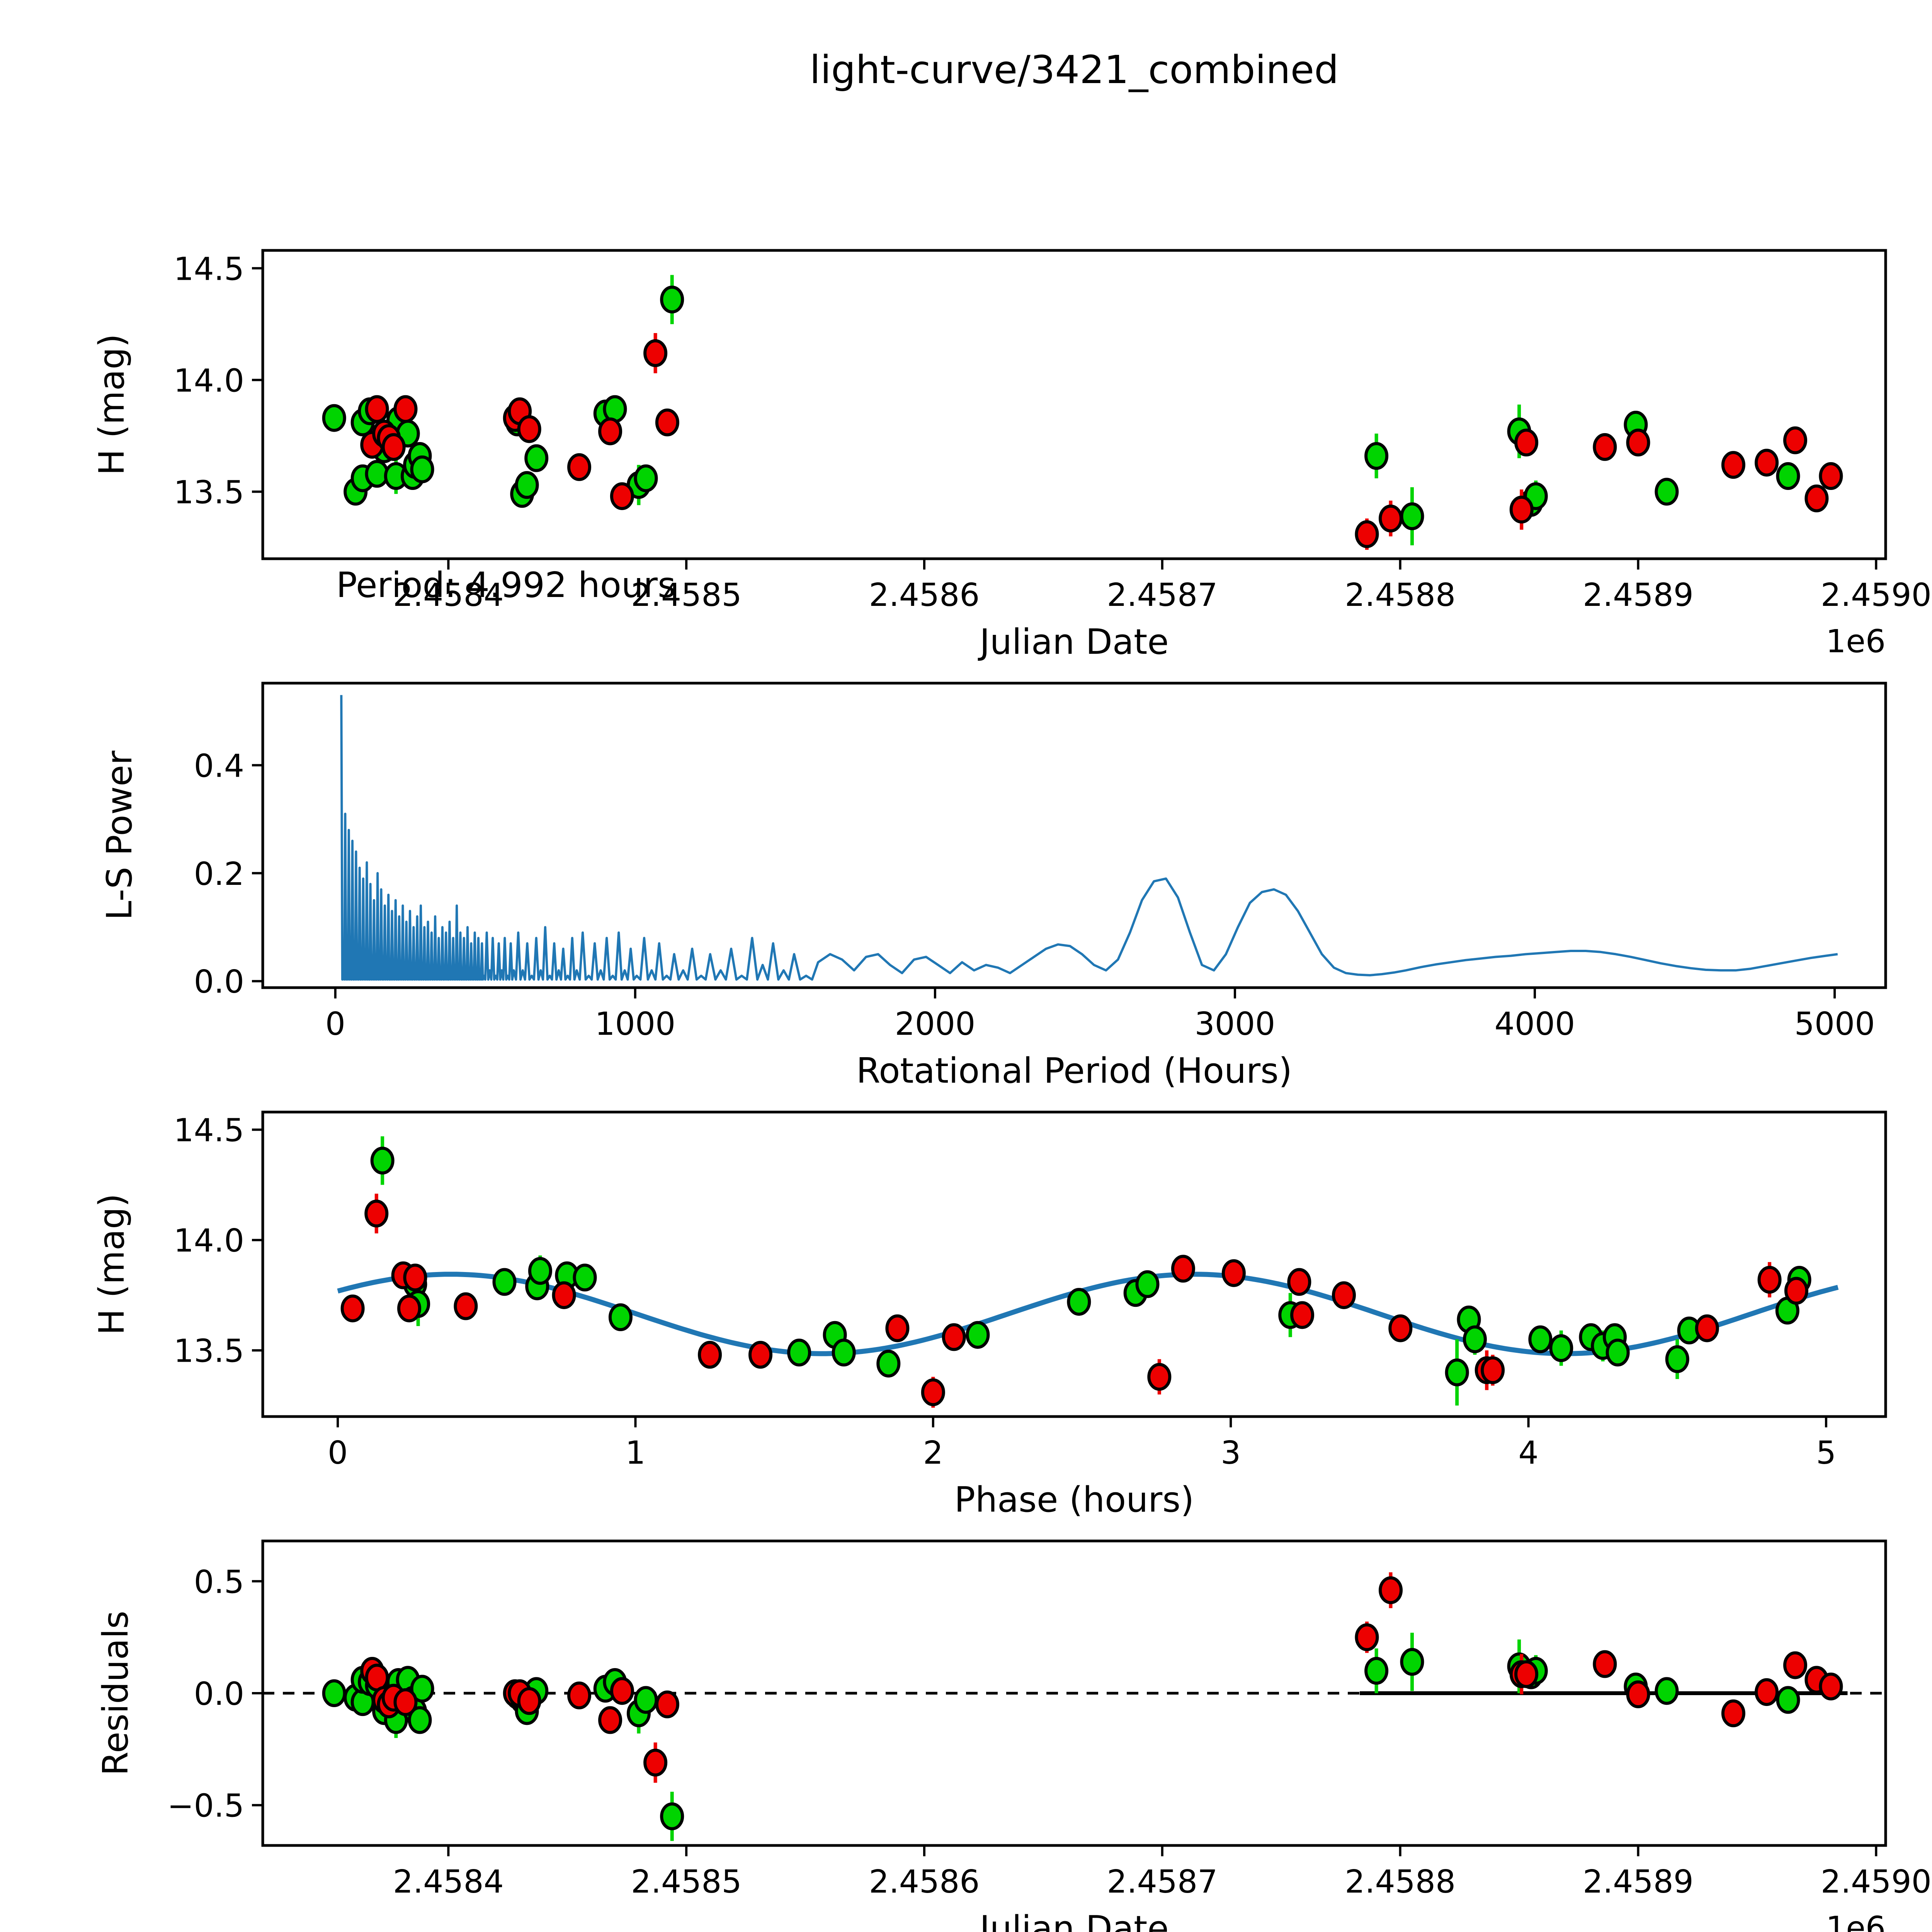 This screenshot has height=1932, width=1932. Describe the element at coordinates (1074, 70) in the screenshot. I see `figure-title: light-curve/3421_combined` at that location.